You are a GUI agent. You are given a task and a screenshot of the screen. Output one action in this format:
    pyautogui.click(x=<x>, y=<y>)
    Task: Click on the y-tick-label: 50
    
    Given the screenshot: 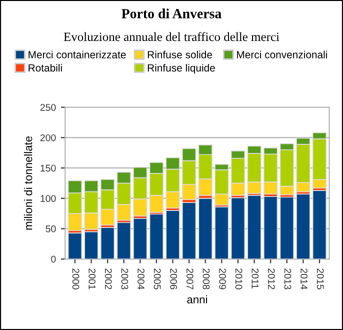 What is the action you would take?
    pyautogui.click(x=51, y=228)
    